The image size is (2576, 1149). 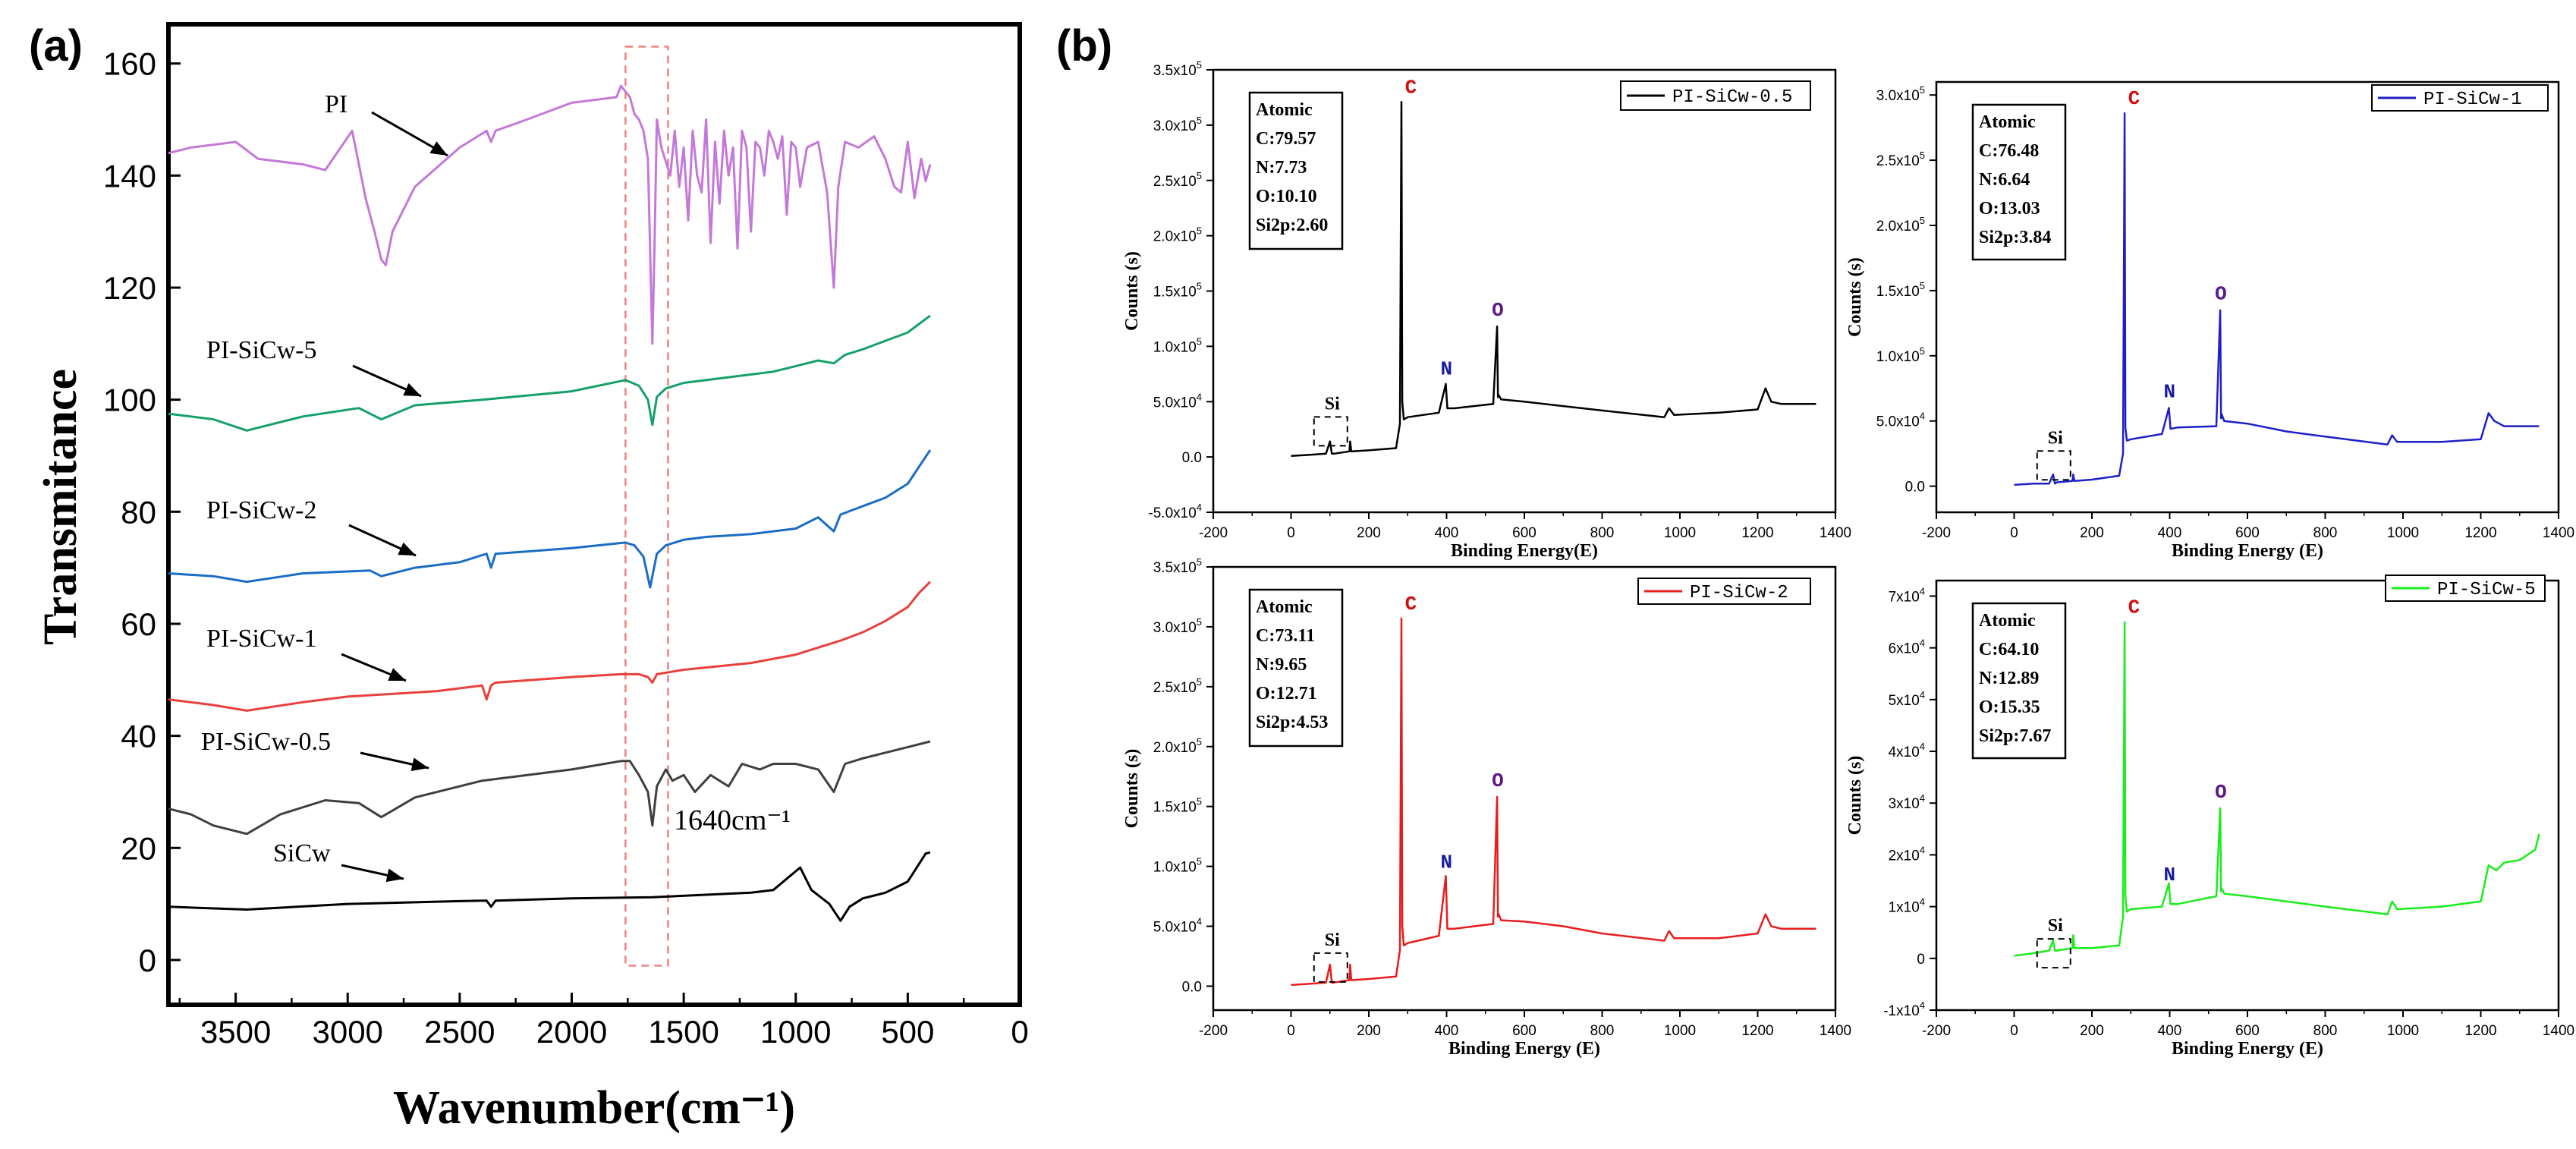 I want to click on y-tick-label: 40, so click(x=138, y=736).